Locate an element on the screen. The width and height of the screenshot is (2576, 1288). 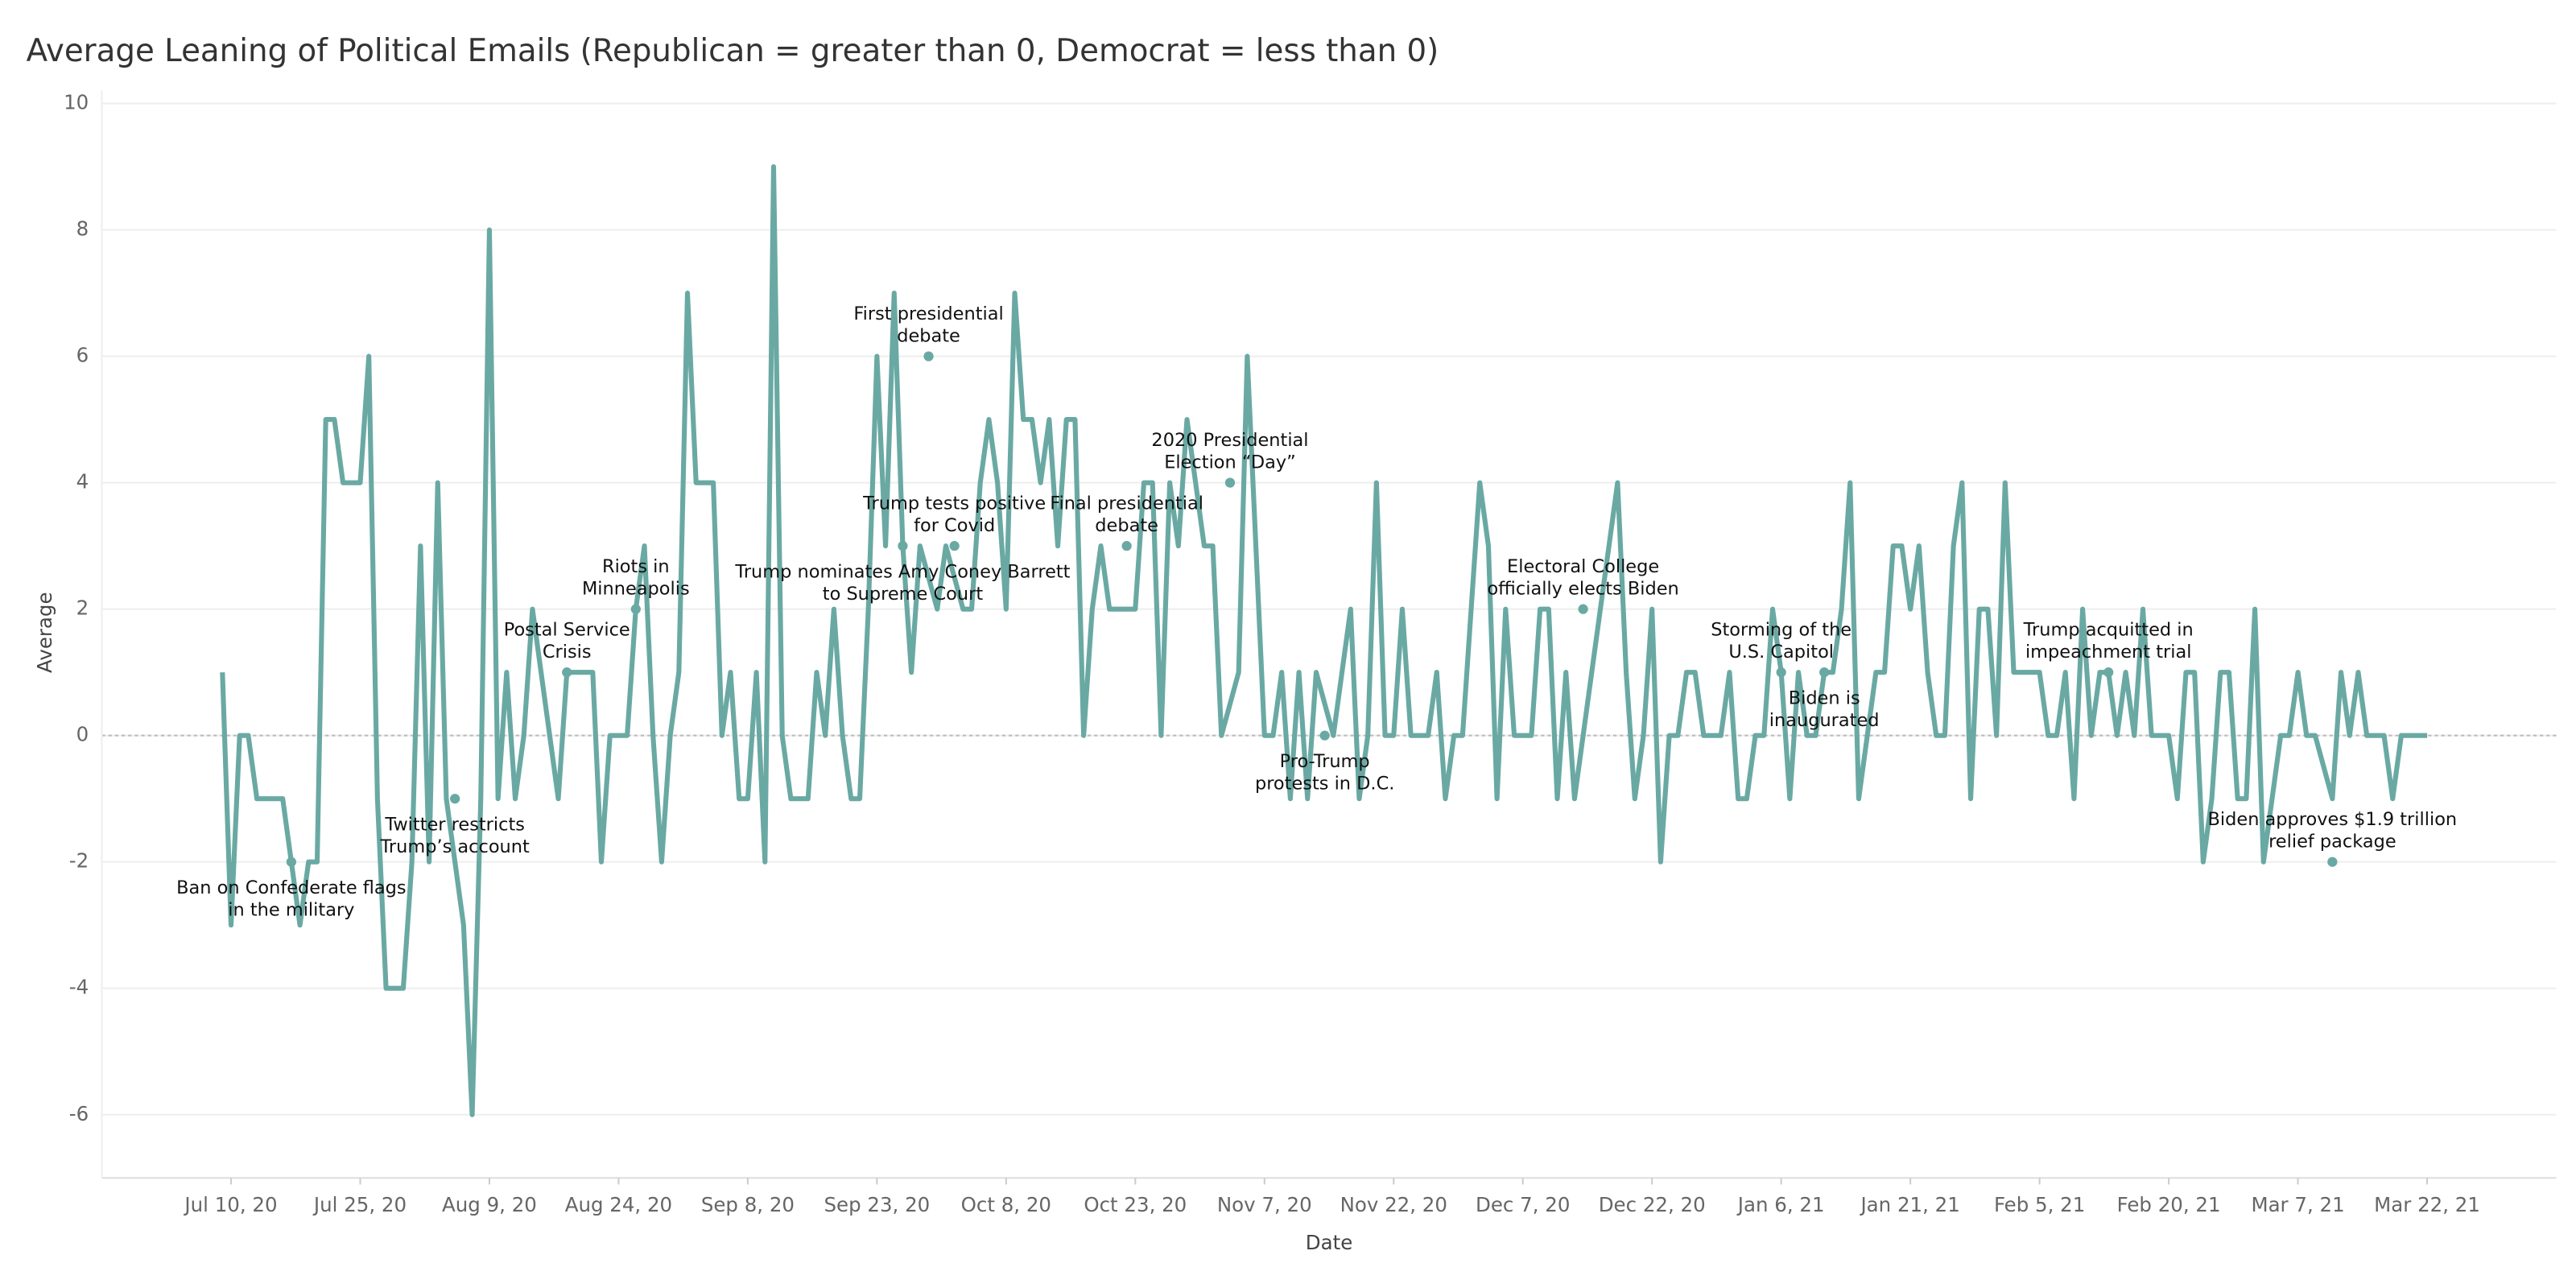
annotation-text: for Covid is located at coordinates (954, 525).